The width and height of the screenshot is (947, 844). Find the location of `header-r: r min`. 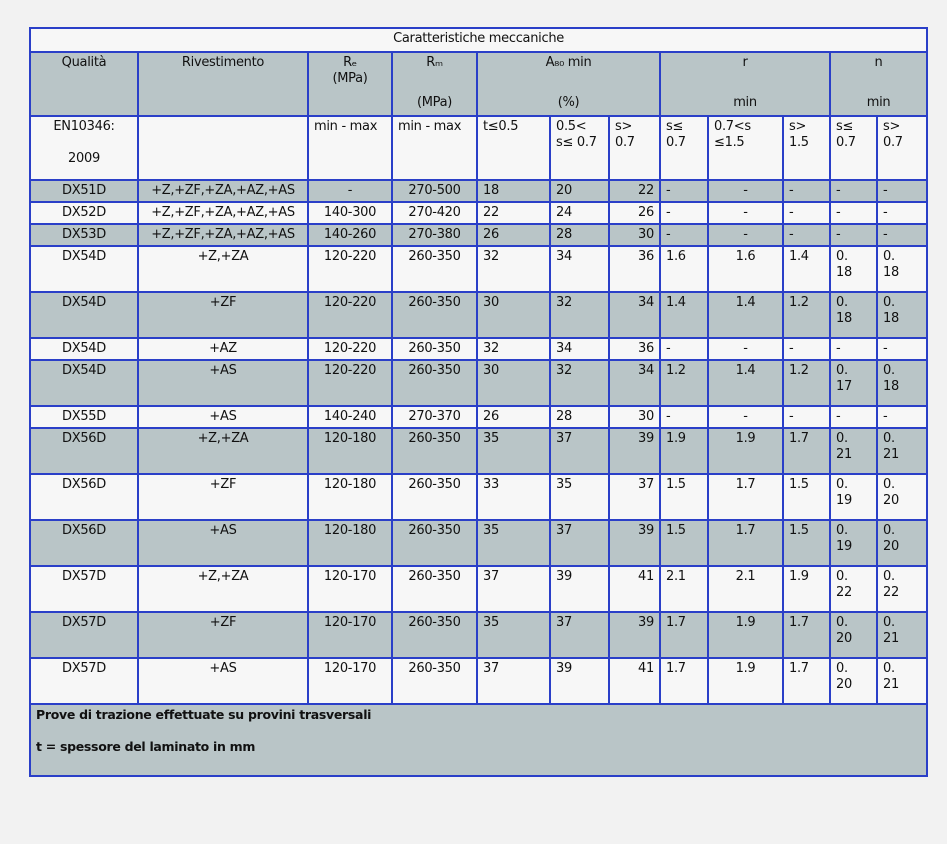

header-r: r min is located at coordinates (745, 84).